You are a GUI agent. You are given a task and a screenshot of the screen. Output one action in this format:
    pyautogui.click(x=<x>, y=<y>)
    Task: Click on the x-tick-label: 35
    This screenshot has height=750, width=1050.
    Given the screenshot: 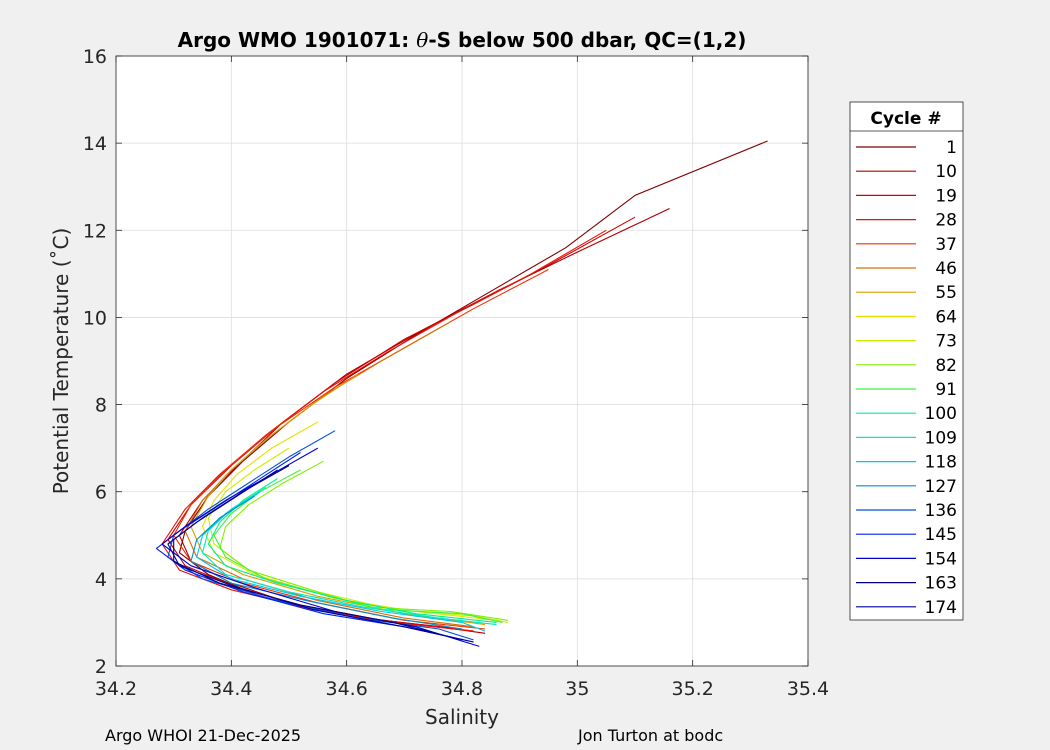 What is the action you would take?
    pyautogui.click(x=577, y=689)
    